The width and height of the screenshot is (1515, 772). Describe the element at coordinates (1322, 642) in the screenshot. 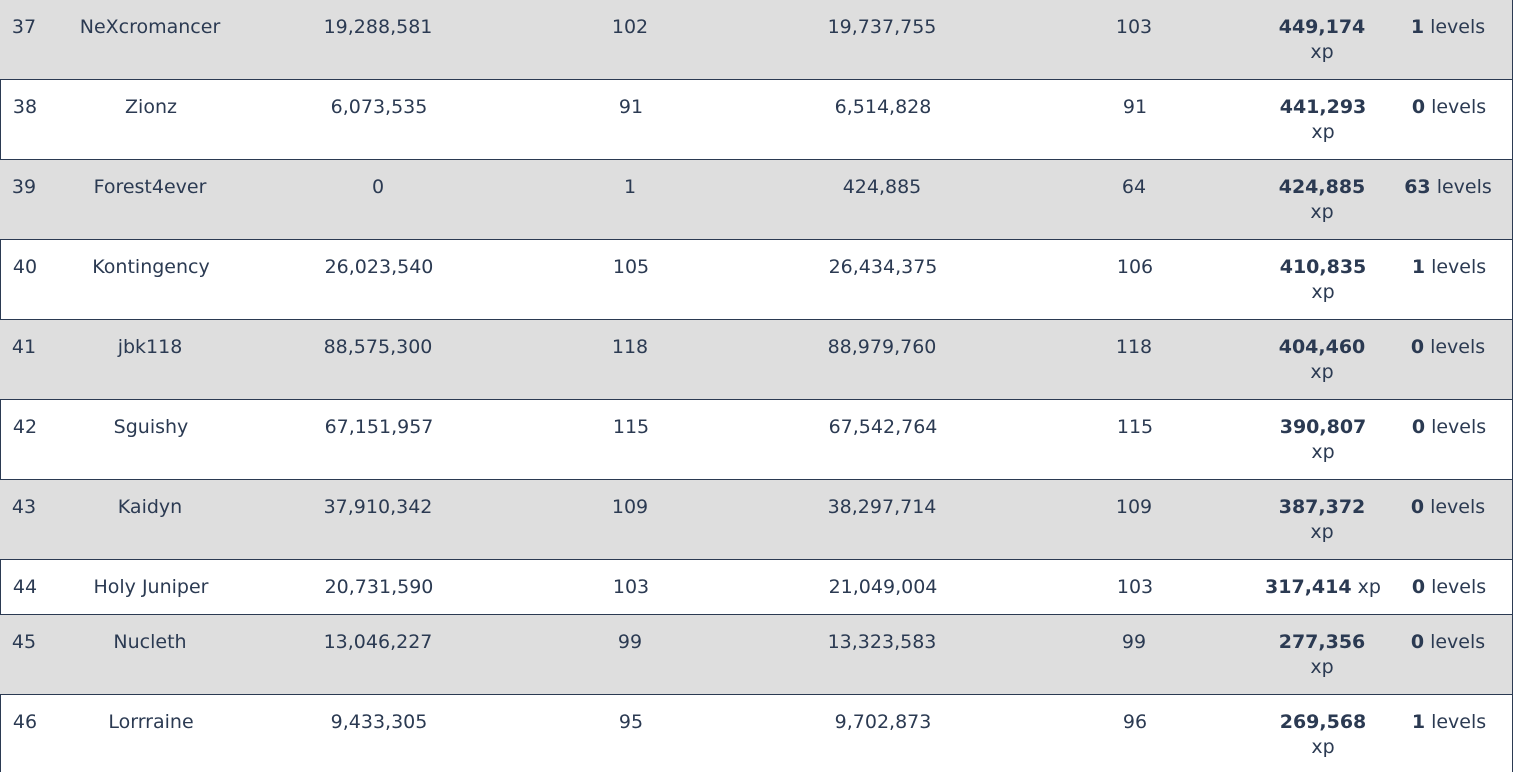

I see `gained-xp-value: 277,356` at that location.